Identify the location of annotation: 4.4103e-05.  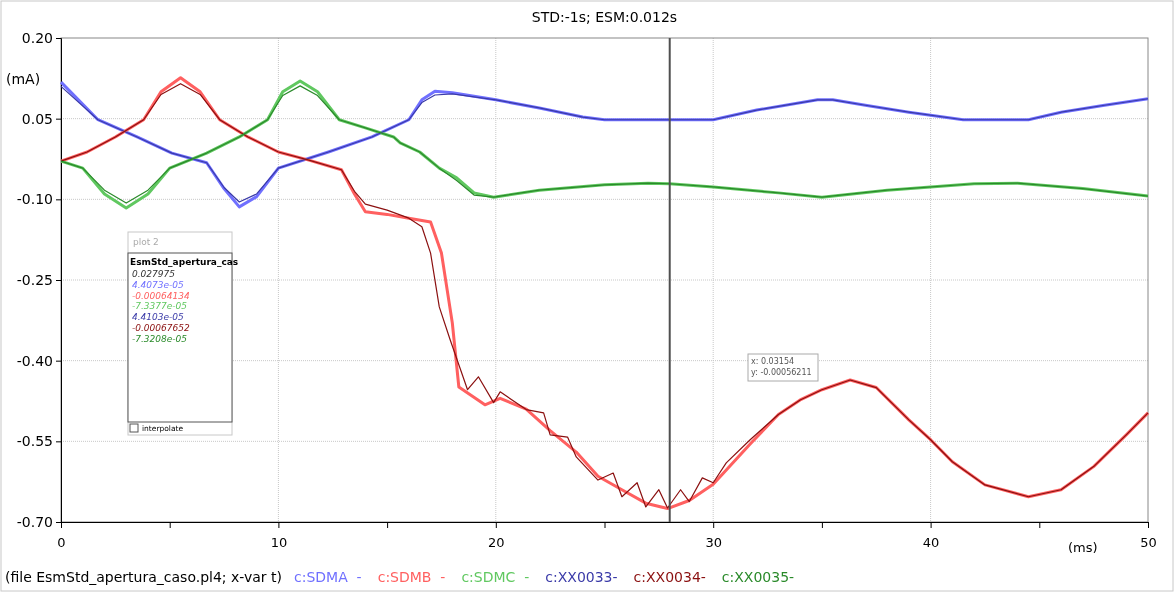
(158, 317).